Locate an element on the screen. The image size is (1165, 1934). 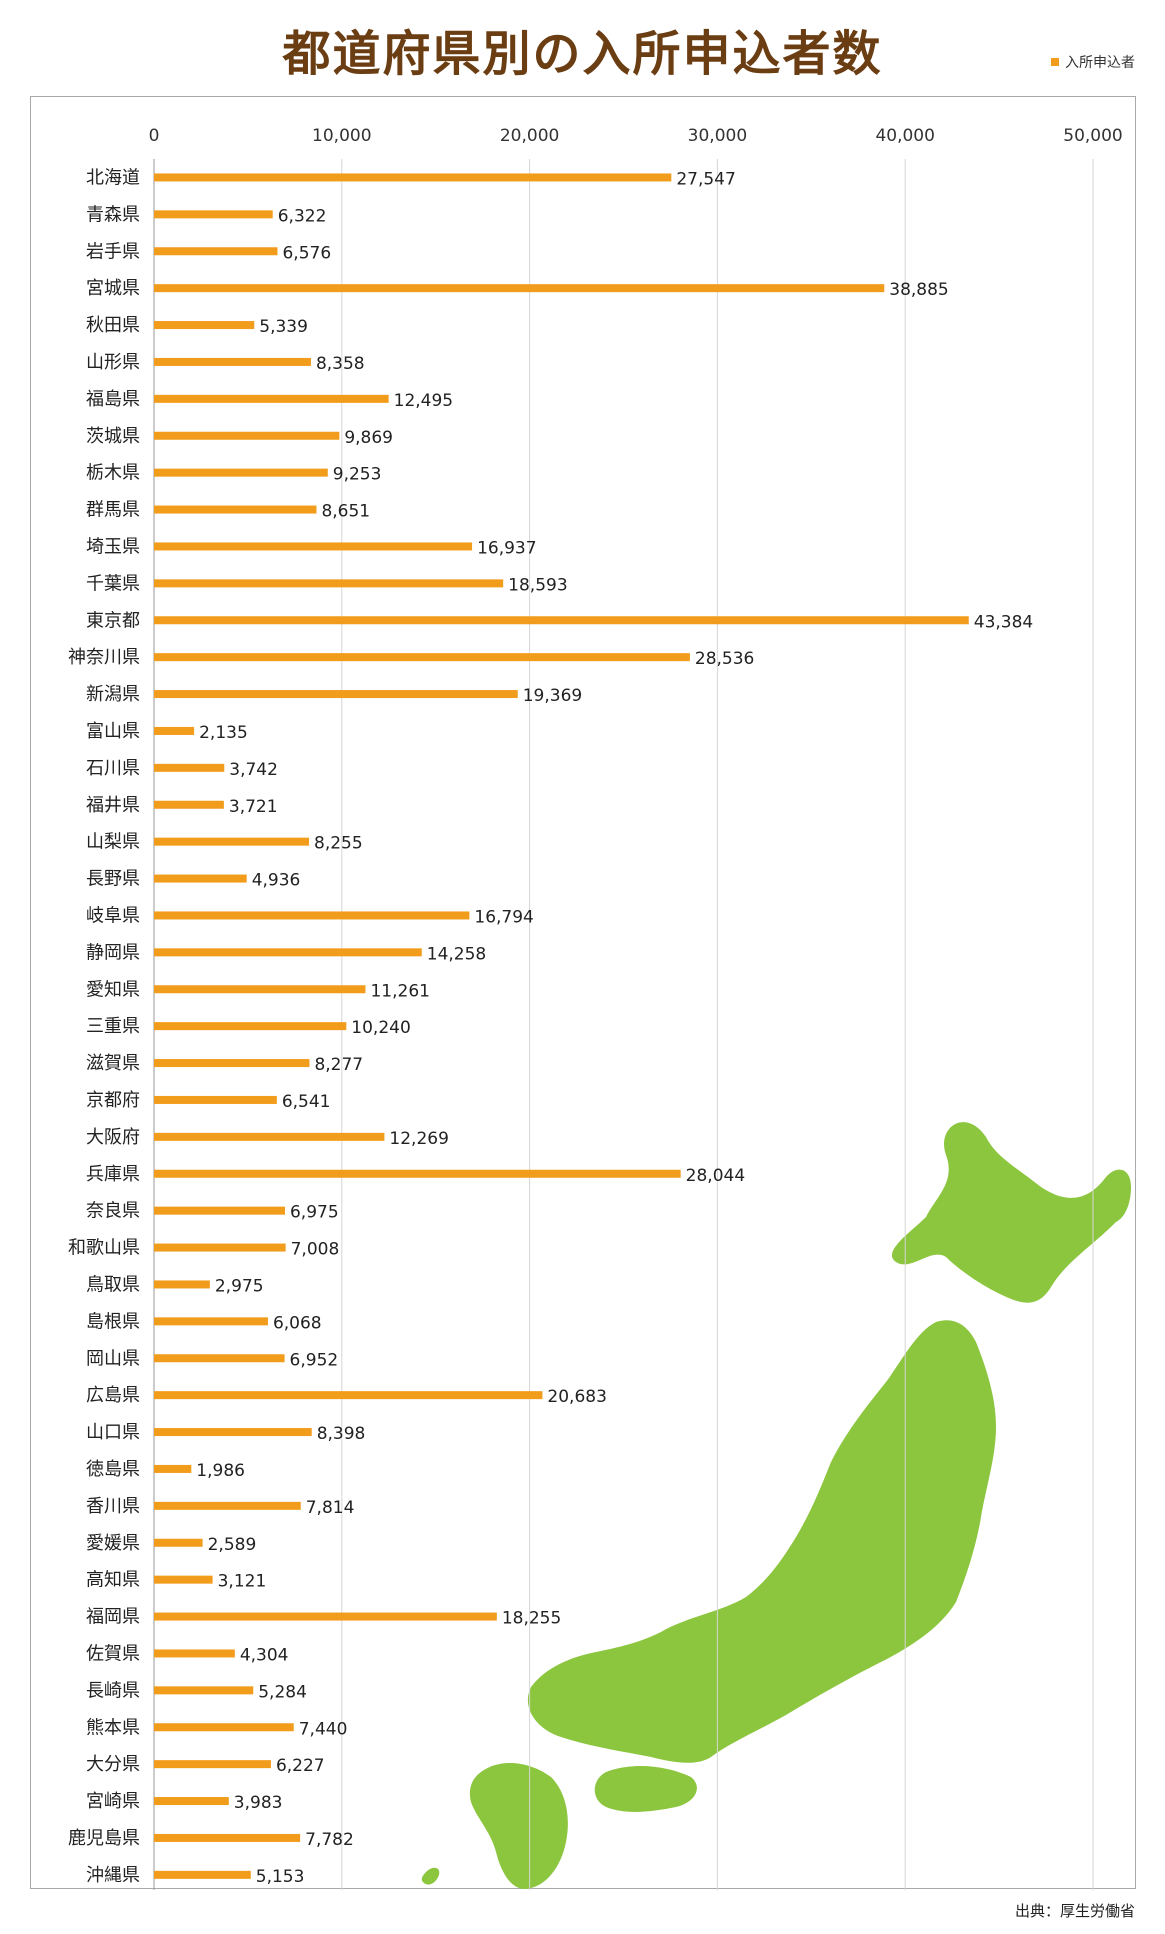
value-label: 9,253 is located at coordinates (357, 475).